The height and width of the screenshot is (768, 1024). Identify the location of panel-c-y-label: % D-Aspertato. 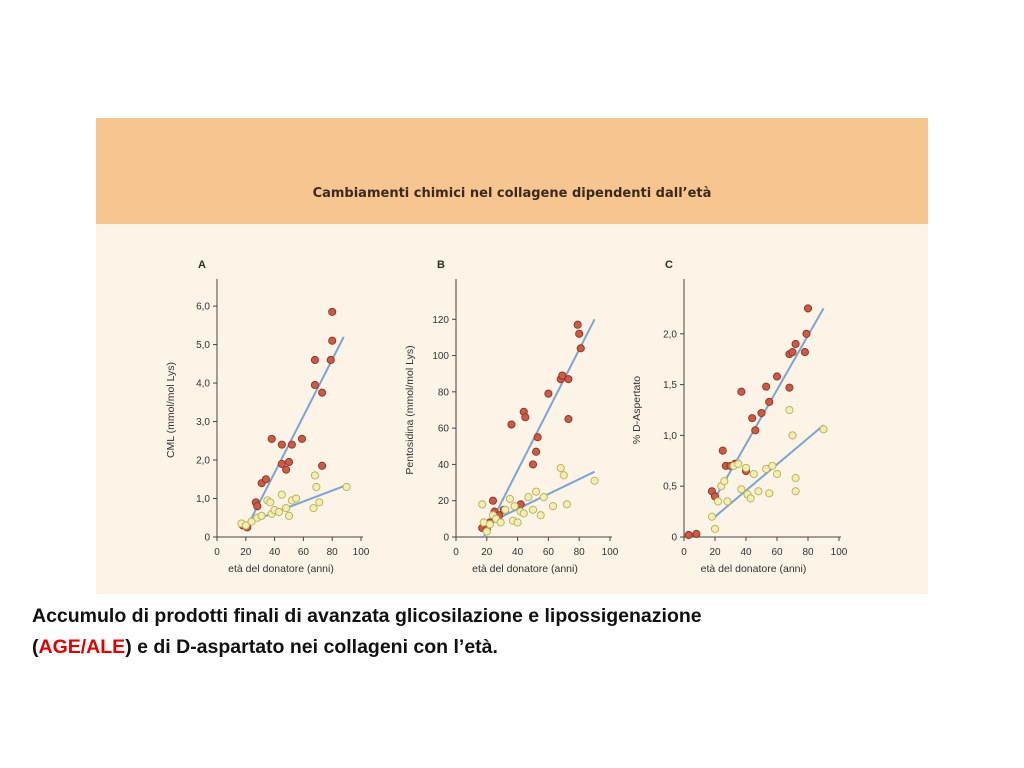
(637, 410).